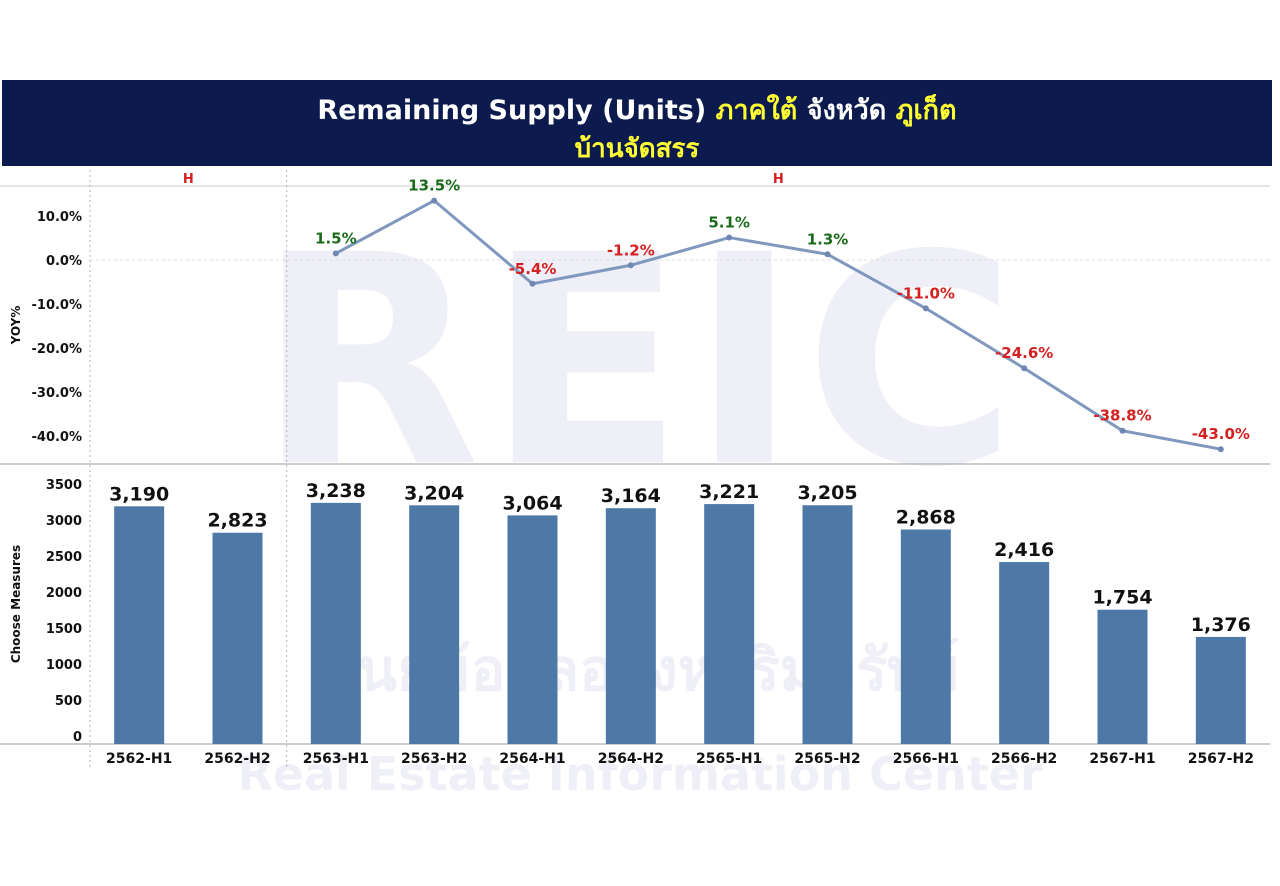 This screenshot has width=1280, height=886. What do you see at coordinates (827, 759) in the screenshot?
I see `x-tick-label: 2565-H2` at bounding box center [827, 759].